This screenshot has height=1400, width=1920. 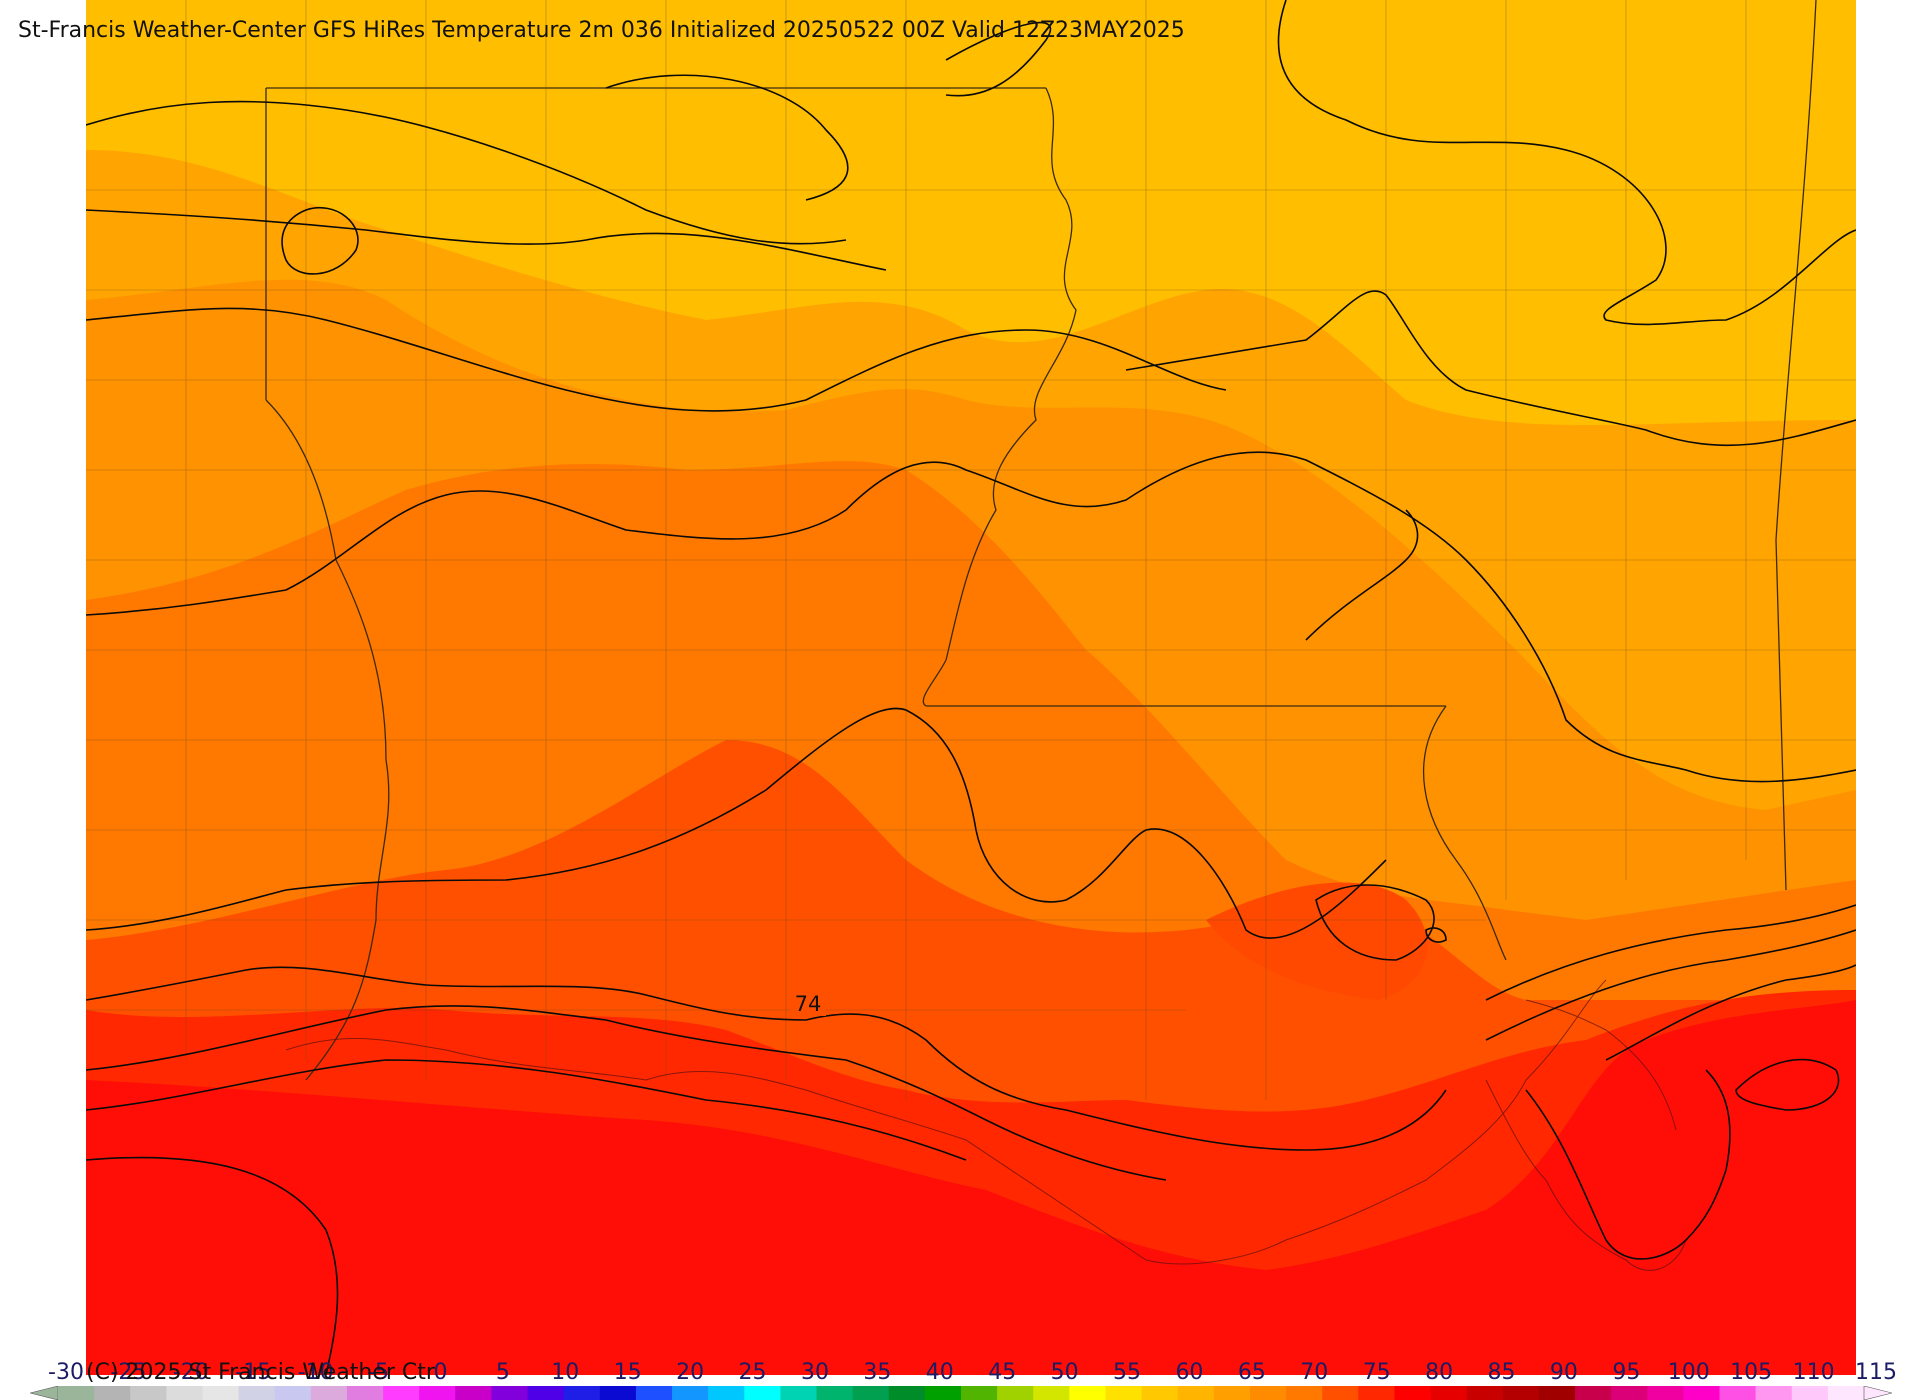 What do you see at coordinates (1563, 1372) in the screenshot?
I see `colorbar-tick-label: 90` at bounding box center [1563, 1372].